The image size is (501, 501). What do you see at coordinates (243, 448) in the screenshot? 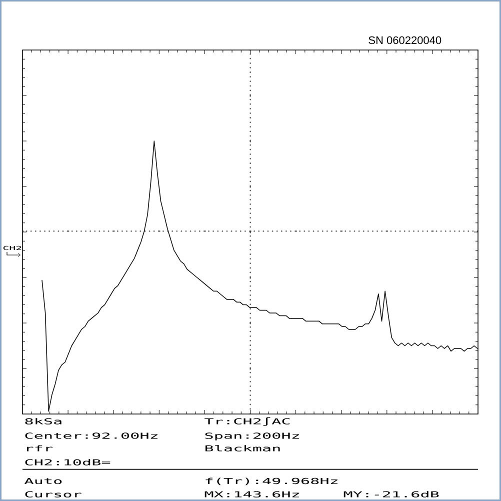
I see `text: Blackman` at bounding box center [243, 448].